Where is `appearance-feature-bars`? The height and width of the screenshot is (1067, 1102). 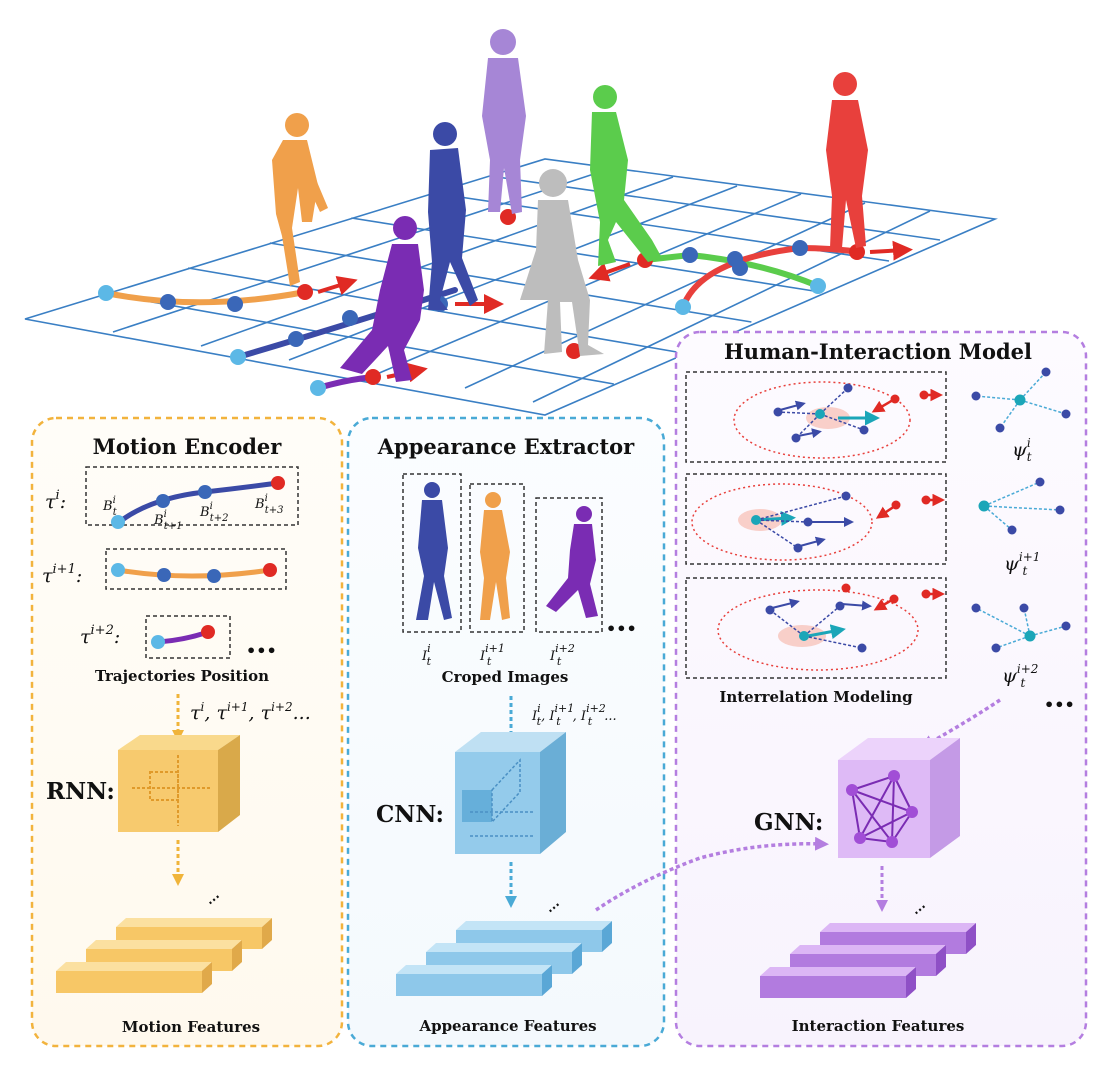 appearance-feature-bars is located at coordinates (504, 958).